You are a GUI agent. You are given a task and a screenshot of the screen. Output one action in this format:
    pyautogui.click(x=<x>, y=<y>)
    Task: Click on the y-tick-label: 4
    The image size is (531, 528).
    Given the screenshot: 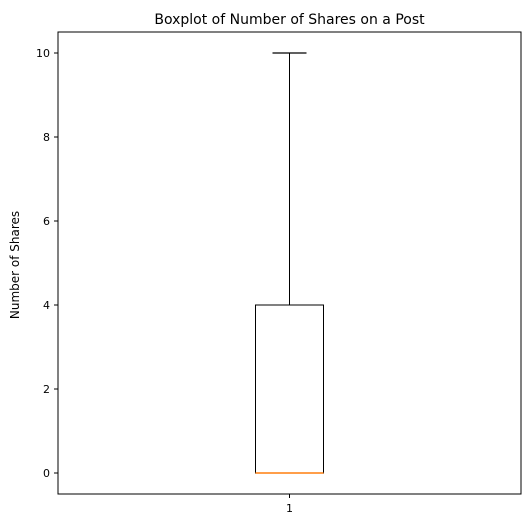 What is the action you would take?
    pyautogui.click(x=46, y=305)
    